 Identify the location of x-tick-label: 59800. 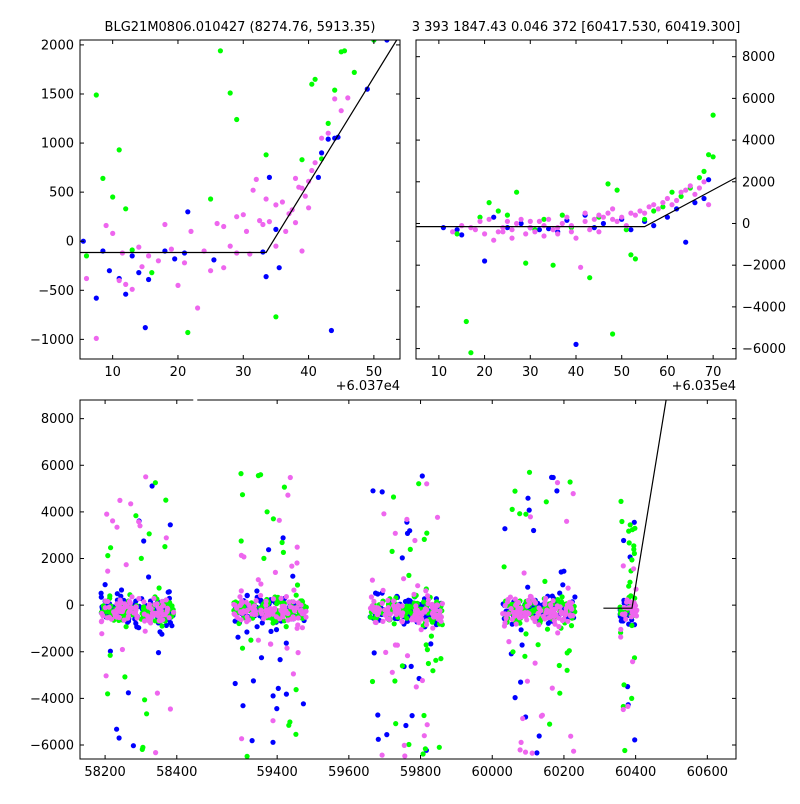
(420, 772).